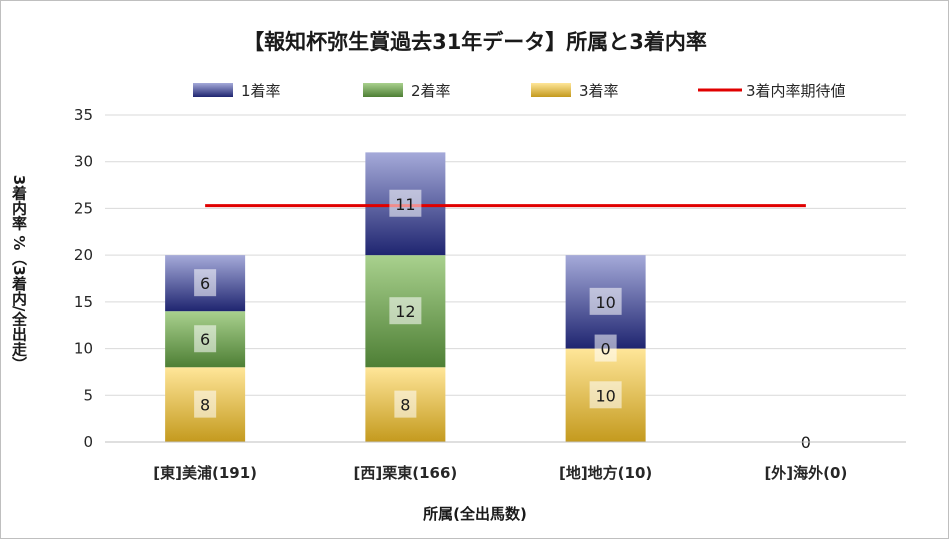 This screenshot has width=949, height=539. What do you see at coordinates (431, 91) in the screenshot?
I see `legend-label: 2着率` at bounding box center [431, 91].